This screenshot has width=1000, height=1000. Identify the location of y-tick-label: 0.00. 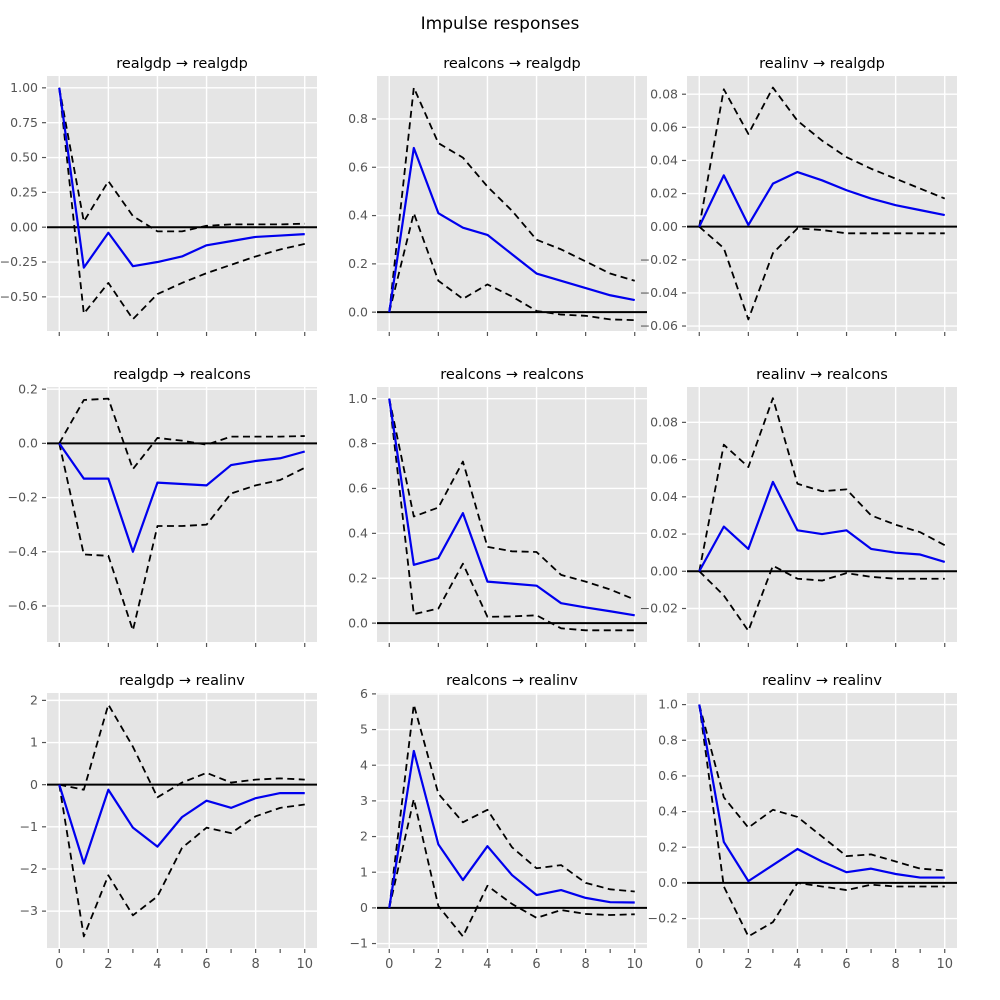
(664, 570).